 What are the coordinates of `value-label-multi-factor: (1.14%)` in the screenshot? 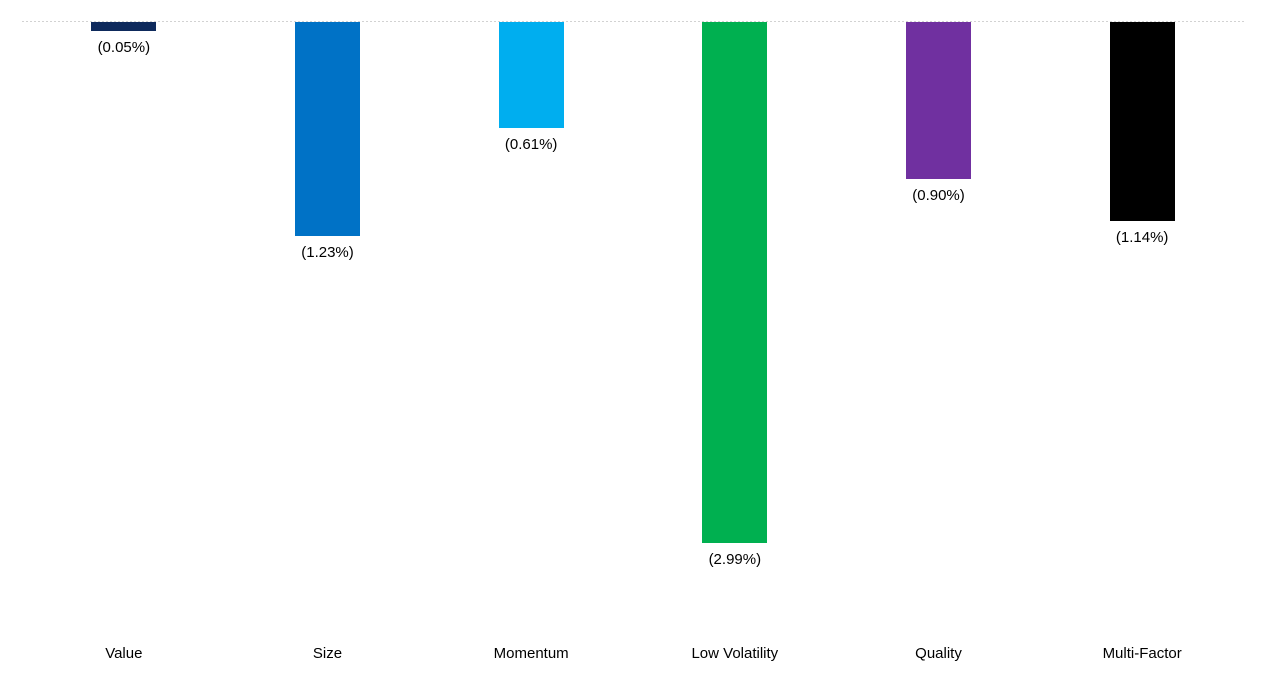 It's located at (1142, 237).